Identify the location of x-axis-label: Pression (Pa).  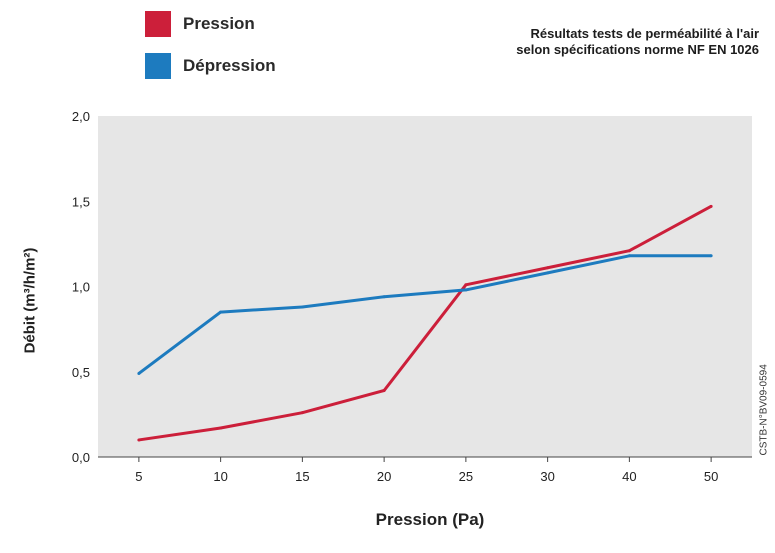
(430, 519).